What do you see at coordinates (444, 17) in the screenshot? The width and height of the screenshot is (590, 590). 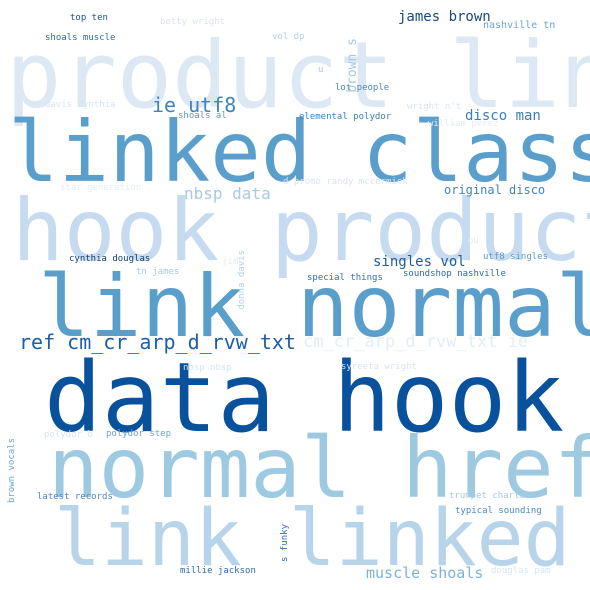 I see `word-james-brown: james brown` at bounding box center [444, 17].